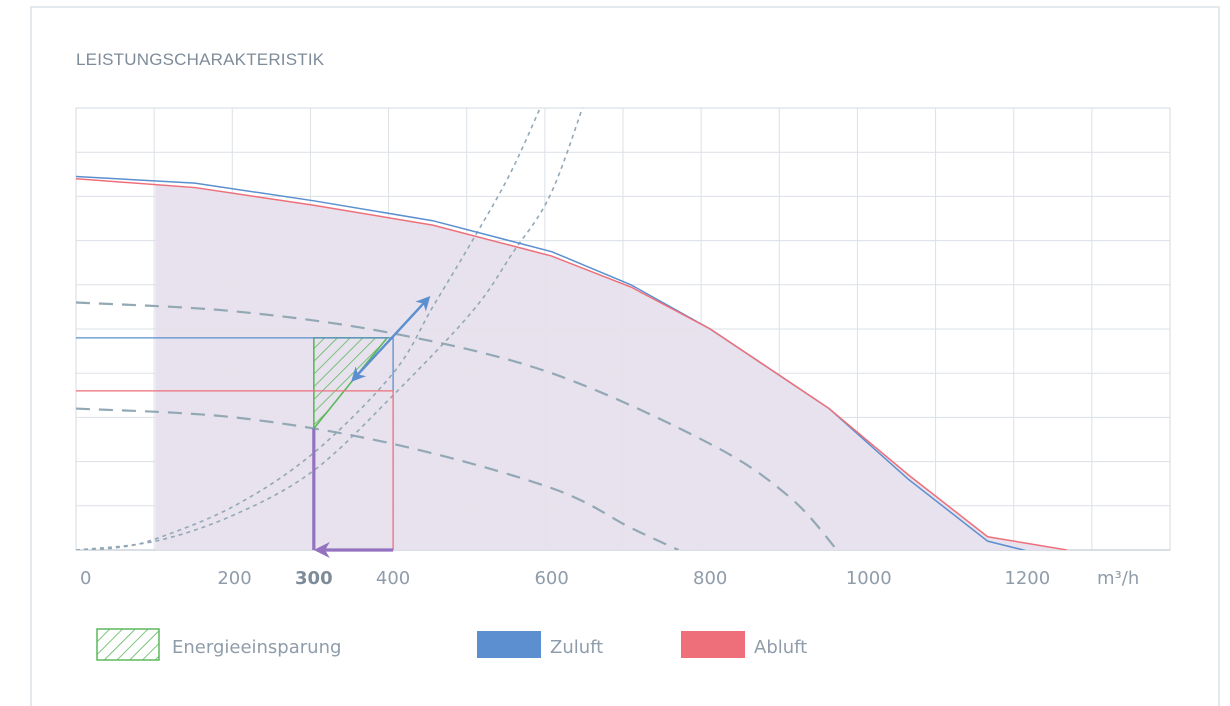 The width and height of the screenshot is (1230, 706). What do you see at coordinates (393, 578) in the screenshot?
I see `x-tick-label: 400` at bounding box center [393, 578].